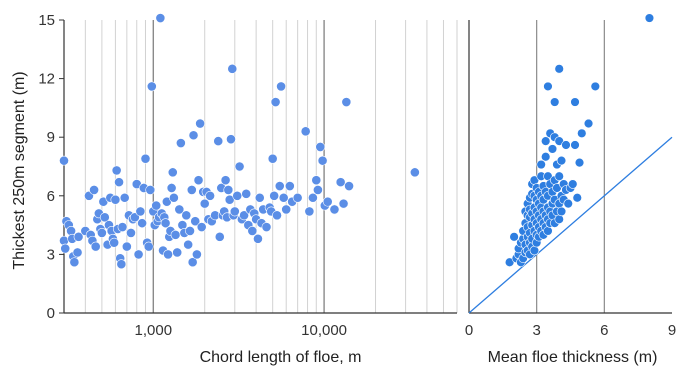 This screenshot has height=368, width=680. Describe the element at coordinates (51, 167) in the screenshot. I see `y-tick-labels: 0 3 6 9 12 15` at that location.